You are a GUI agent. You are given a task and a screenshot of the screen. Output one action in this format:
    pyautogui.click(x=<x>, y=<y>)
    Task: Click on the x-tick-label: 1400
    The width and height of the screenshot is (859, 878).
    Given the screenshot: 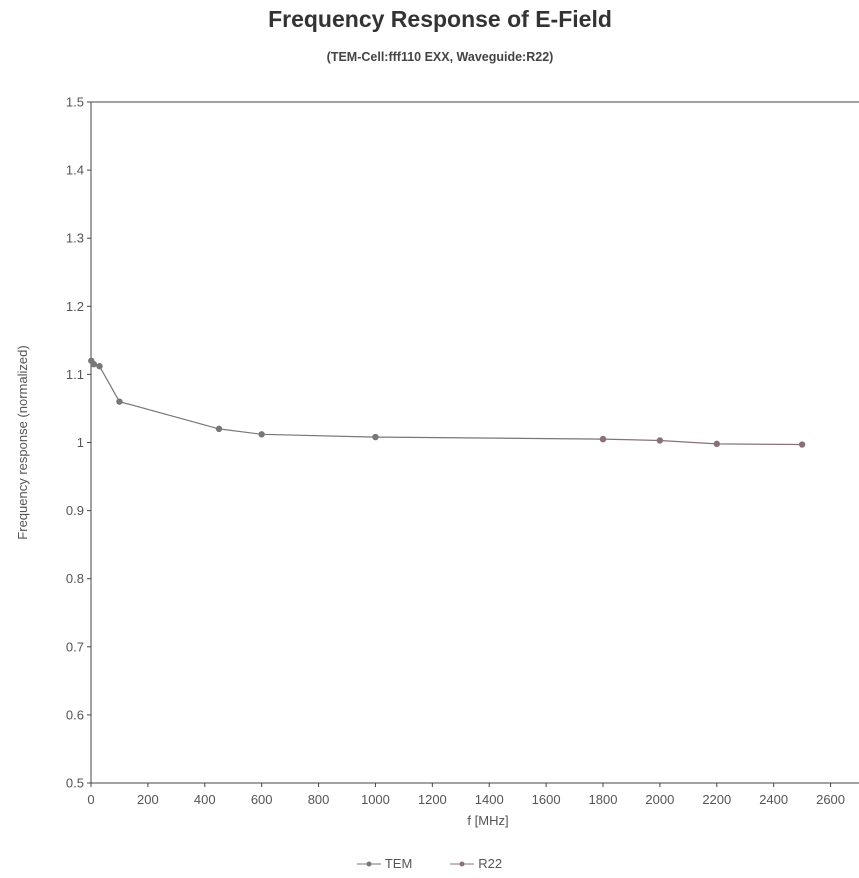 What is the action you would take?
    pyautogui.click(x=489, y=799)
    